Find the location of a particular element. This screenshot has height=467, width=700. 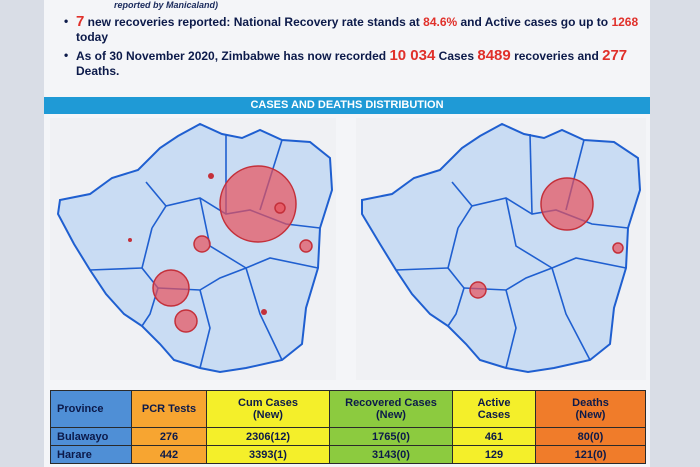

col-pcr-tests: PCR Tests is located at coordinates (169, 409).